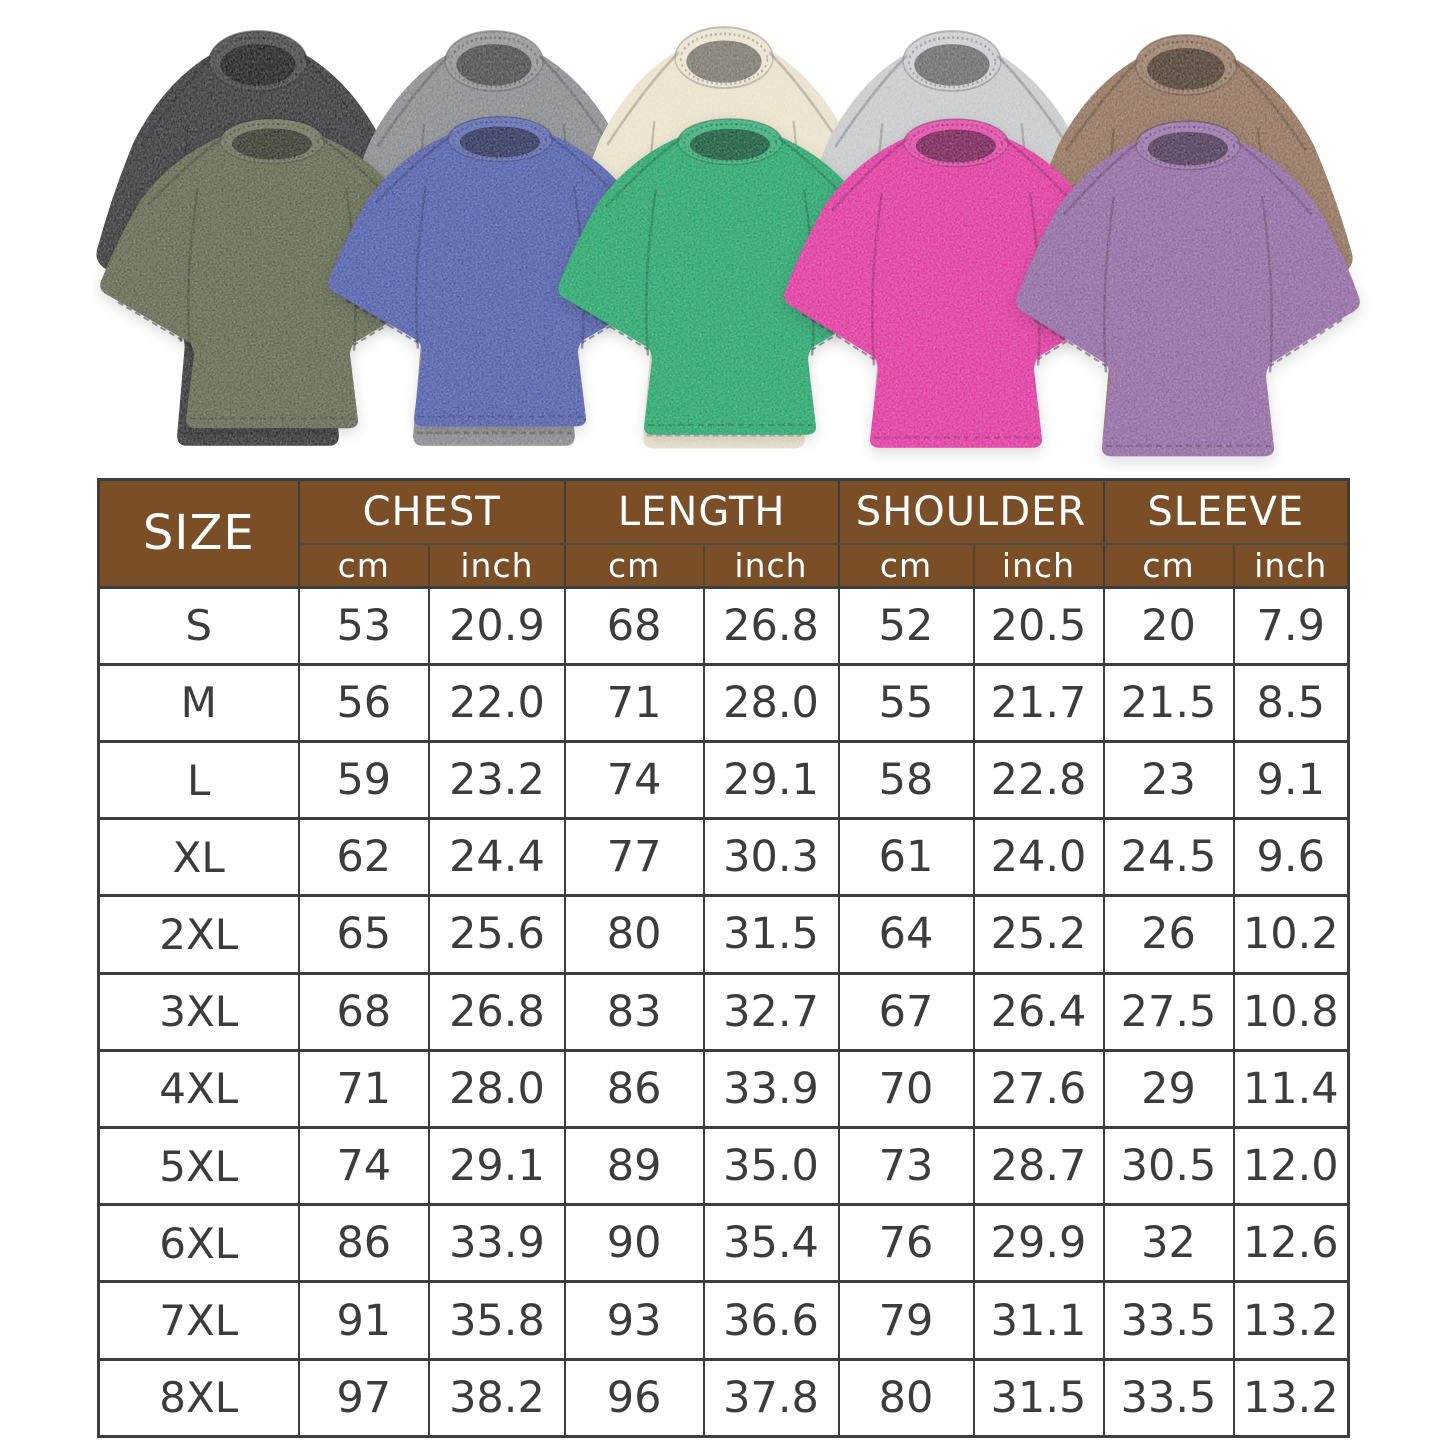  I want to click on measurement-cell: 10.8, so click(1290, 1011).